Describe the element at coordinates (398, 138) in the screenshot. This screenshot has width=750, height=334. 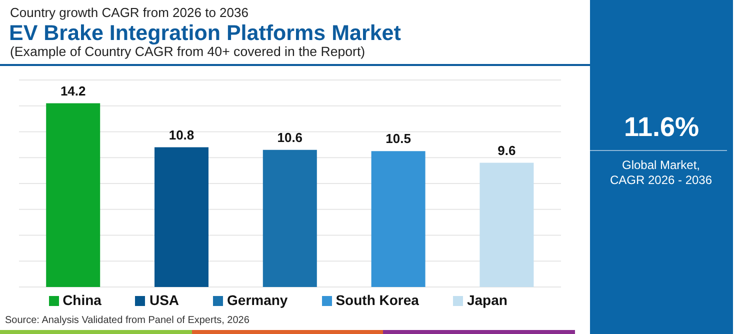
I see `data-label: 10.5` at that location.